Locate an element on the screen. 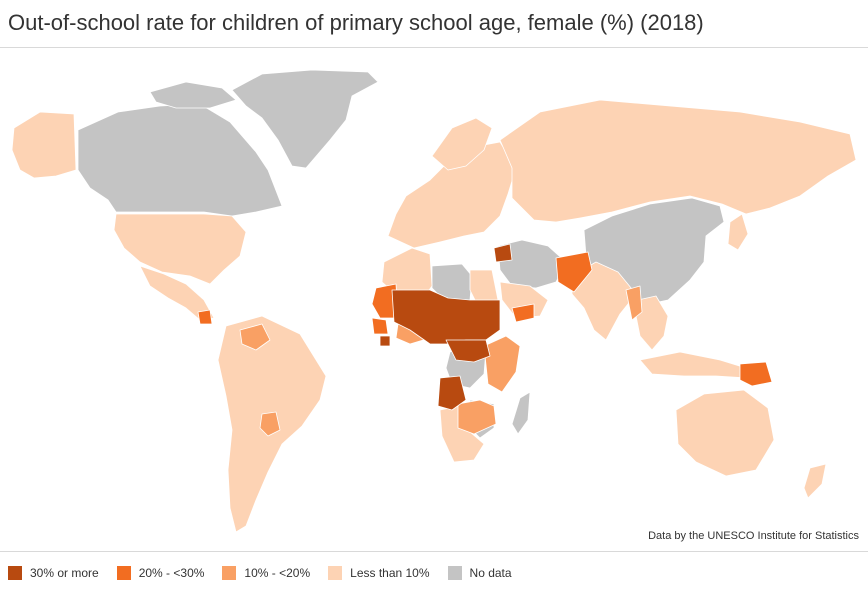 The width and height of the screenshot is (868, 596). region-paraguay is located at coordinates (270, 424).